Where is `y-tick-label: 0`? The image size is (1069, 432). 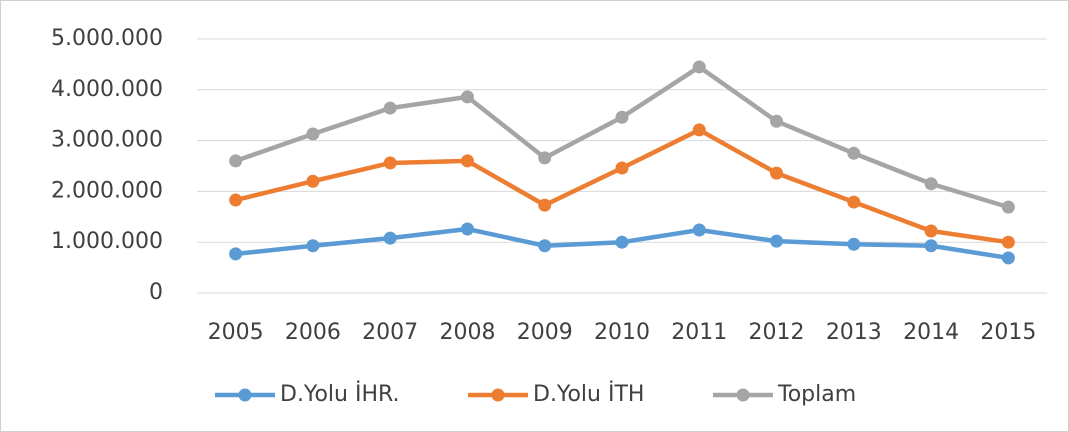
y-tick-label: 0 is located at coordinates (156, 292).